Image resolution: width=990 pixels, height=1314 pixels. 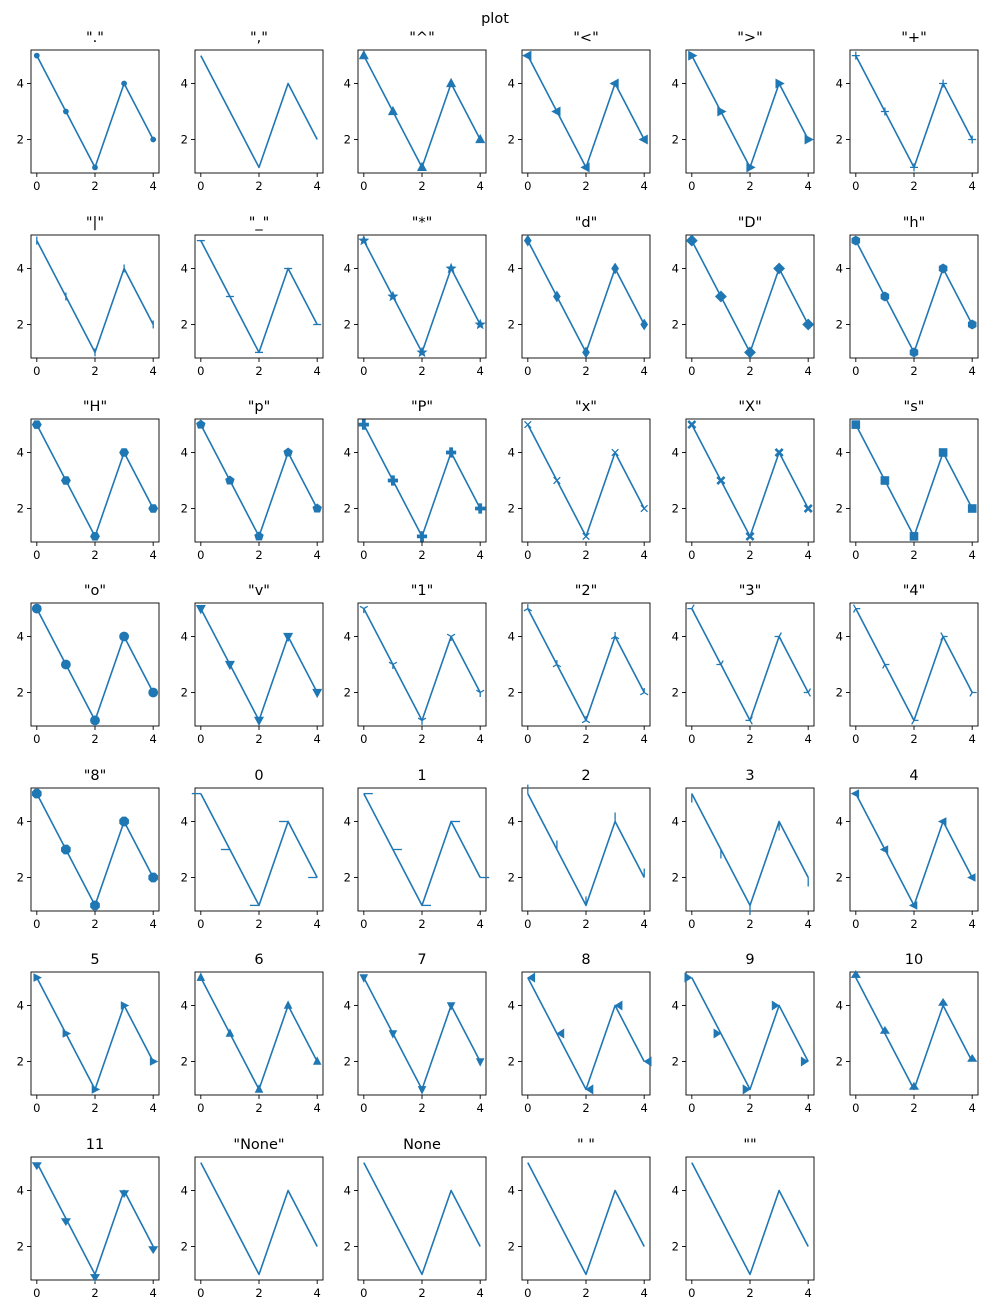 What do you see at coordinates (422, 591) in the screenshot?
I see `panel-title: "1"` at bounding box center [422, 591].